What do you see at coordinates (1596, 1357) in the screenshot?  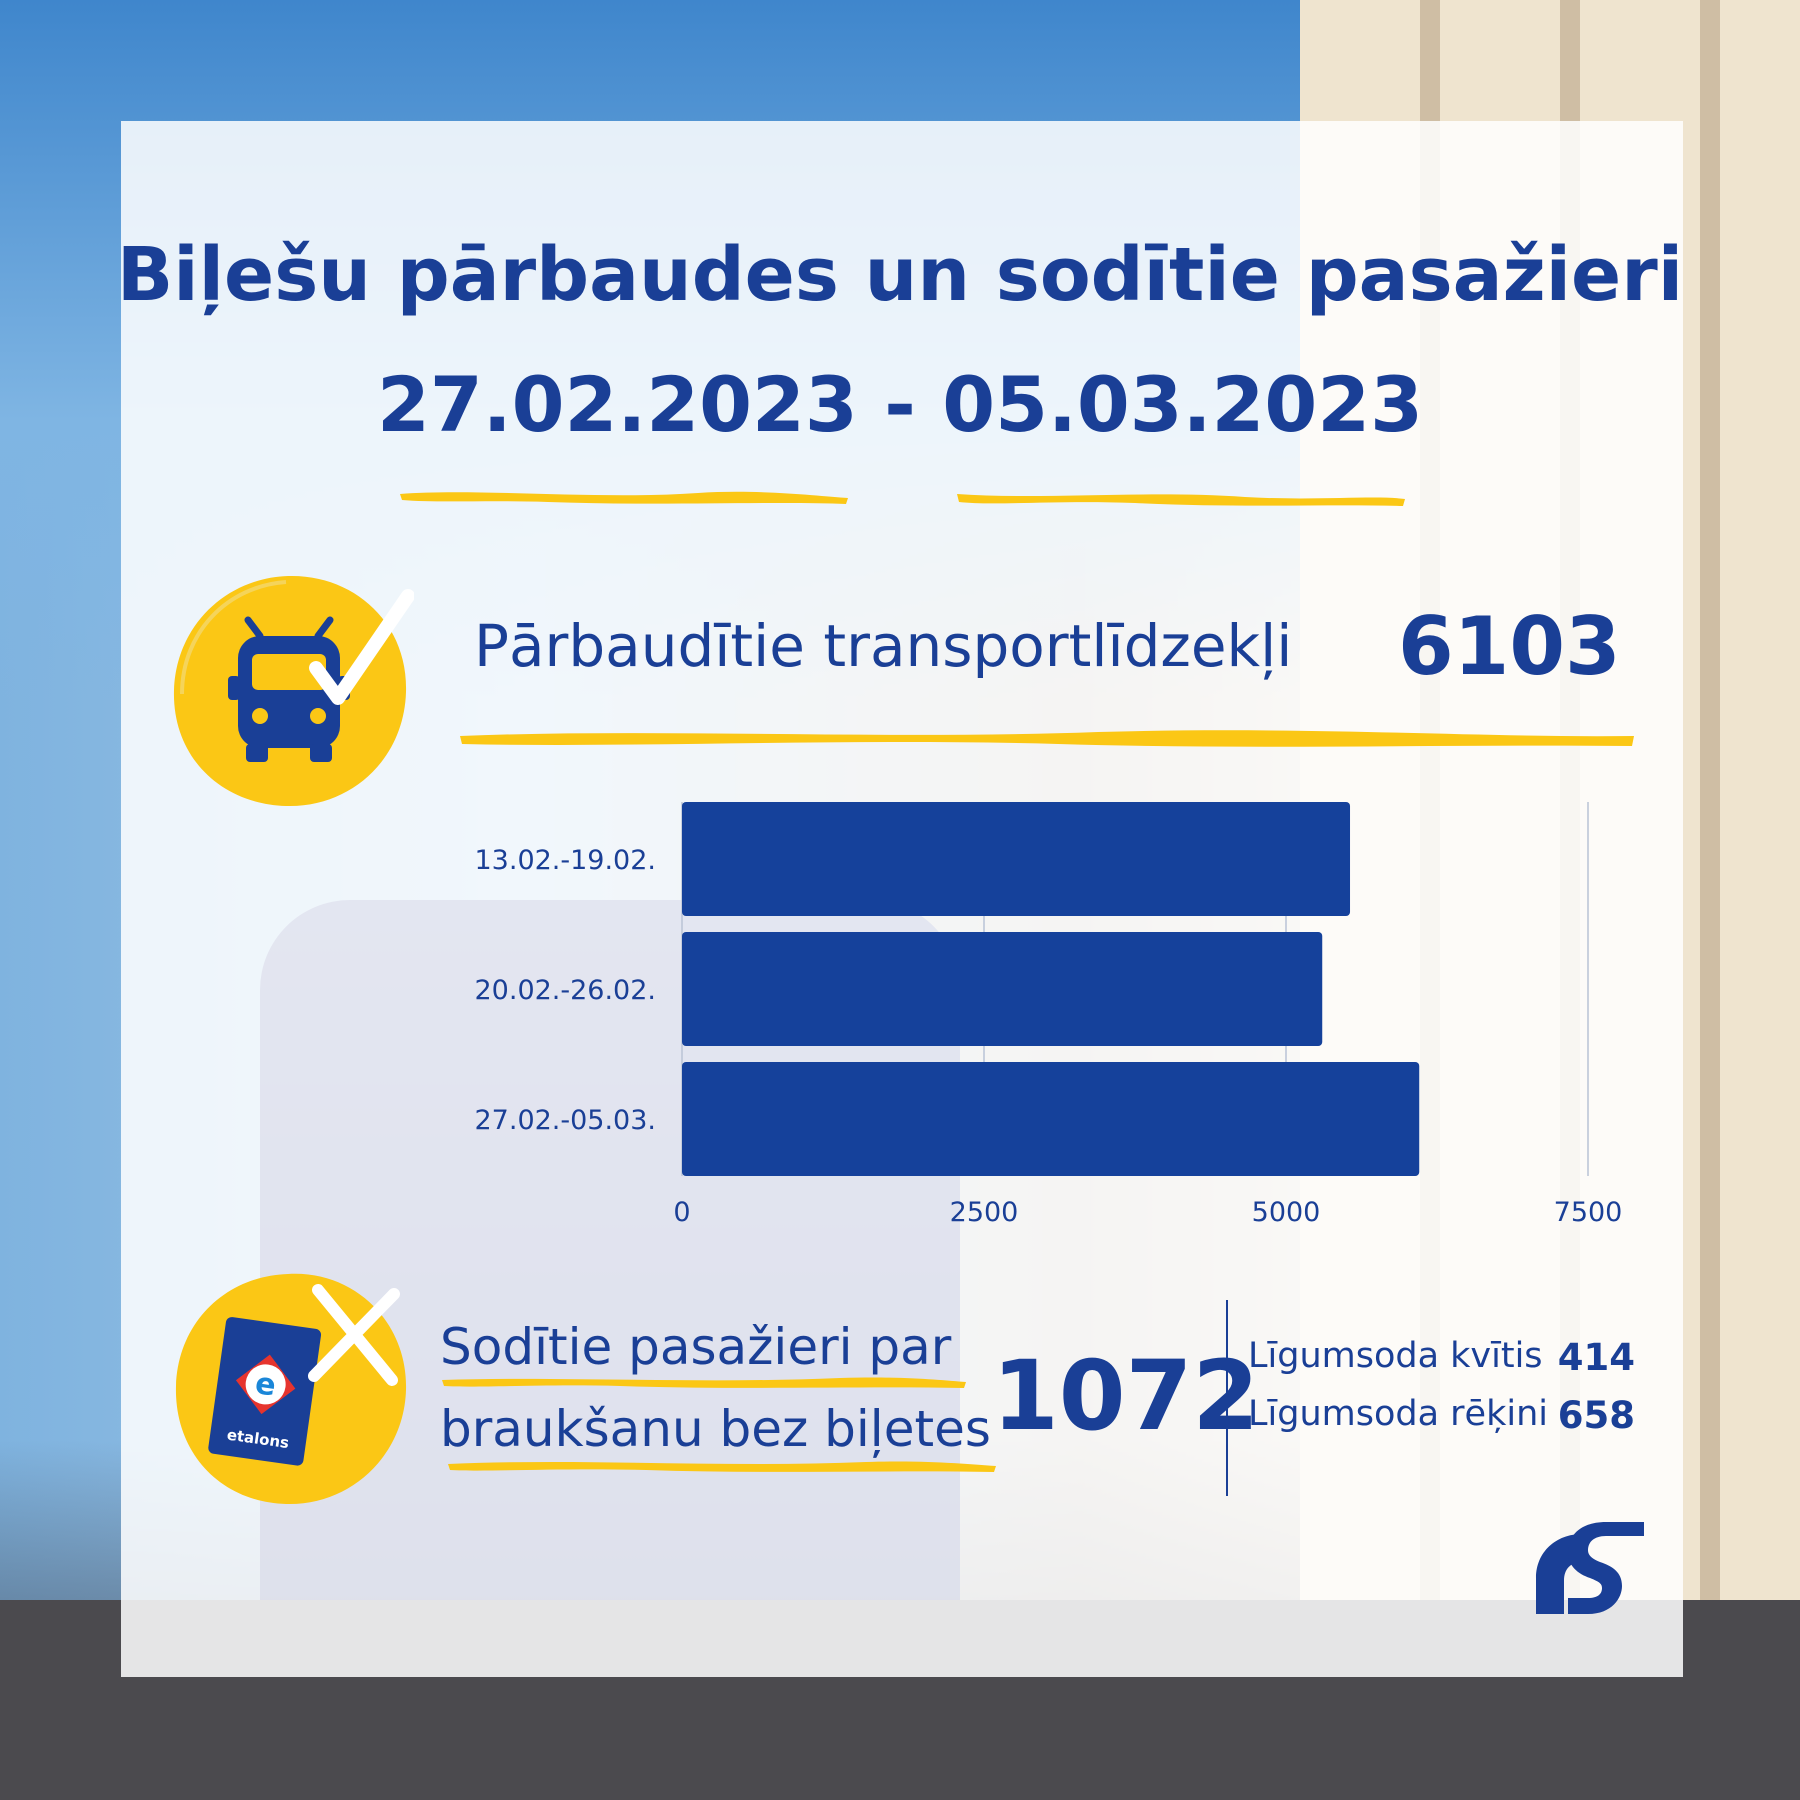 I see `breakdown-value-1: 414` at bounding box center [1596, 1357].